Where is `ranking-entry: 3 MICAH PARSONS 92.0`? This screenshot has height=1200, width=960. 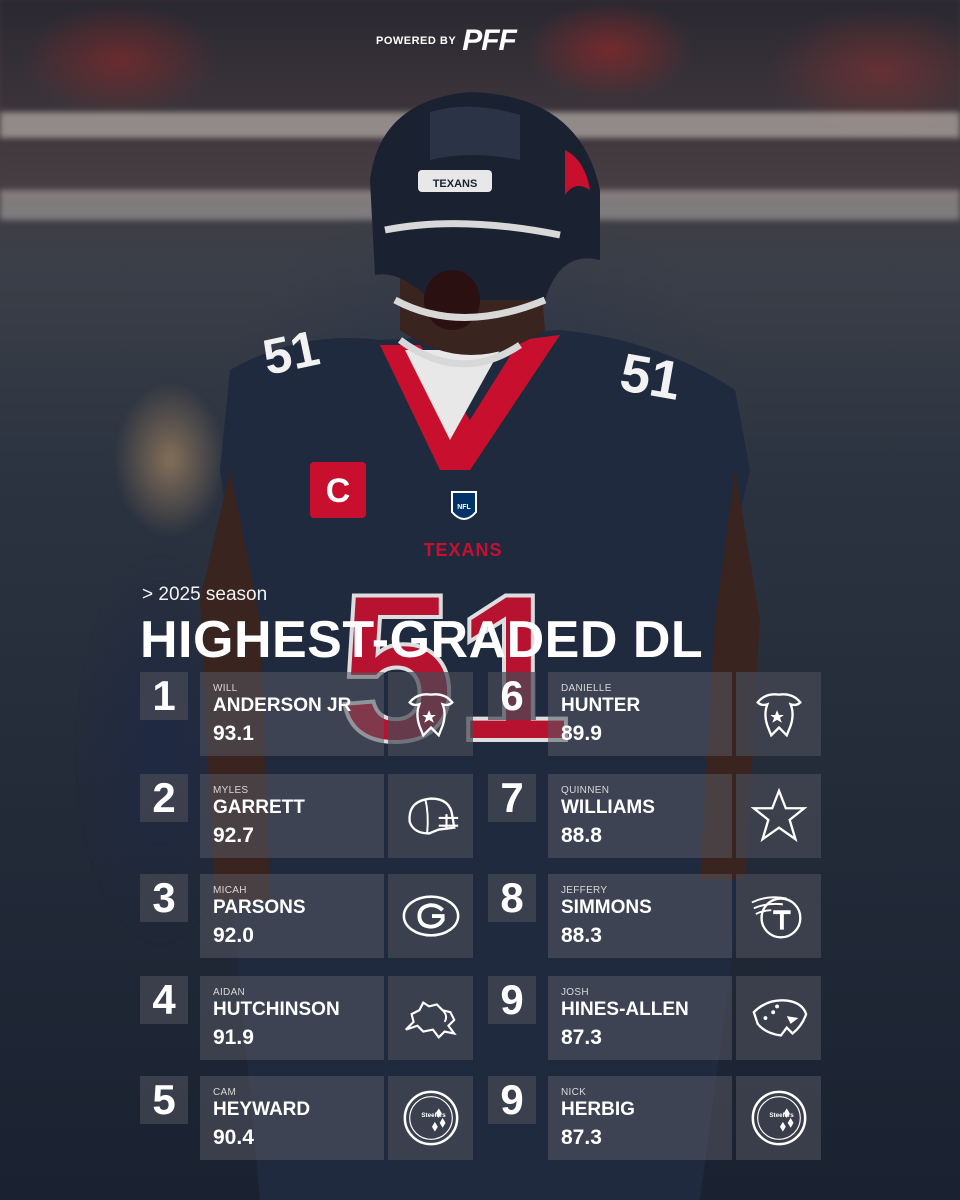 ranking-entry: 3 MICAH PARSONS 92.0 is located at coordinates (306, 916).